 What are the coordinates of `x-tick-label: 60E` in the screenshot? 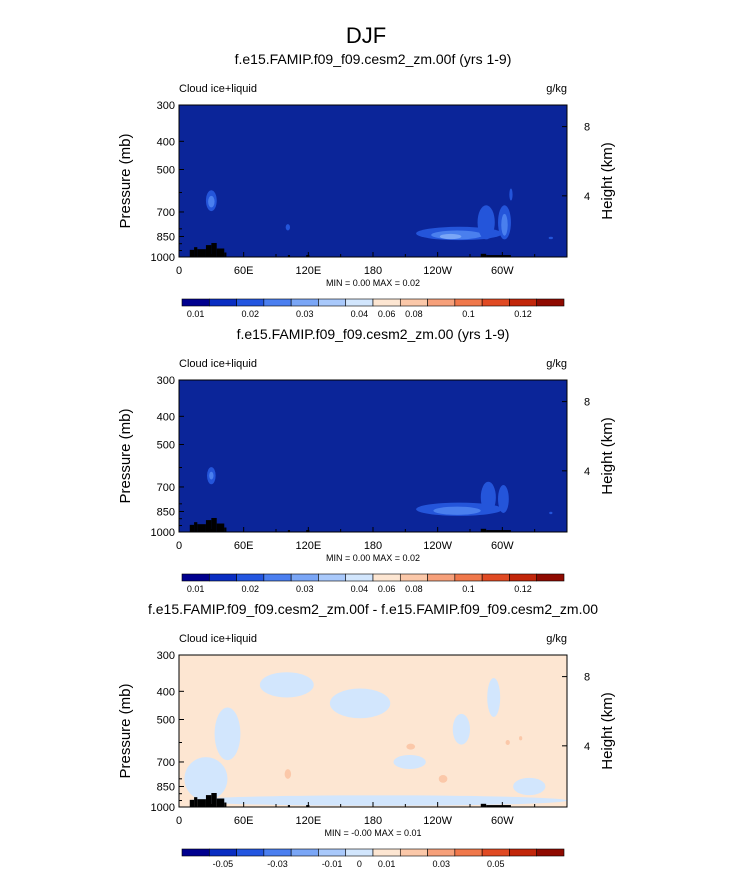 It's located at (244, 271).